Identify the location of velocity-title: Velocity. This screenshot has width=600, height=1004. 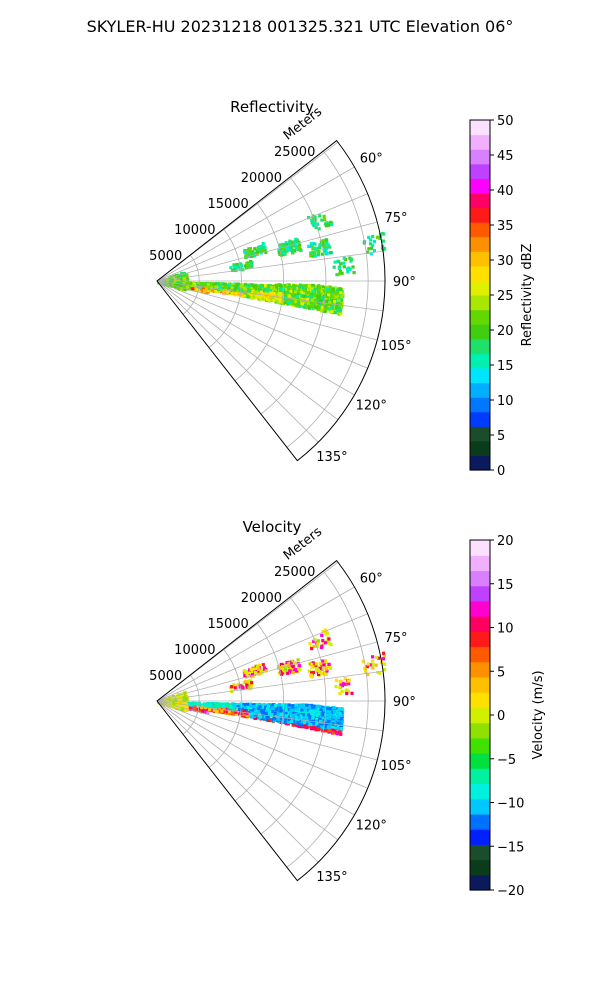
(272, 527).